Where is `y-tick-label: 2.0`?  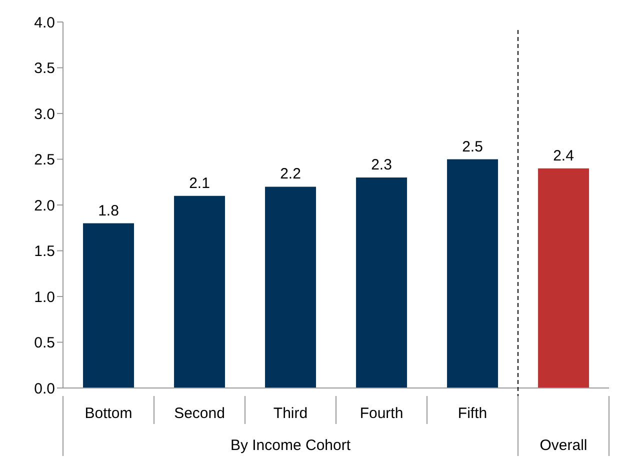 y-tick-label: 2.0 is located at coordinates (44, 205).